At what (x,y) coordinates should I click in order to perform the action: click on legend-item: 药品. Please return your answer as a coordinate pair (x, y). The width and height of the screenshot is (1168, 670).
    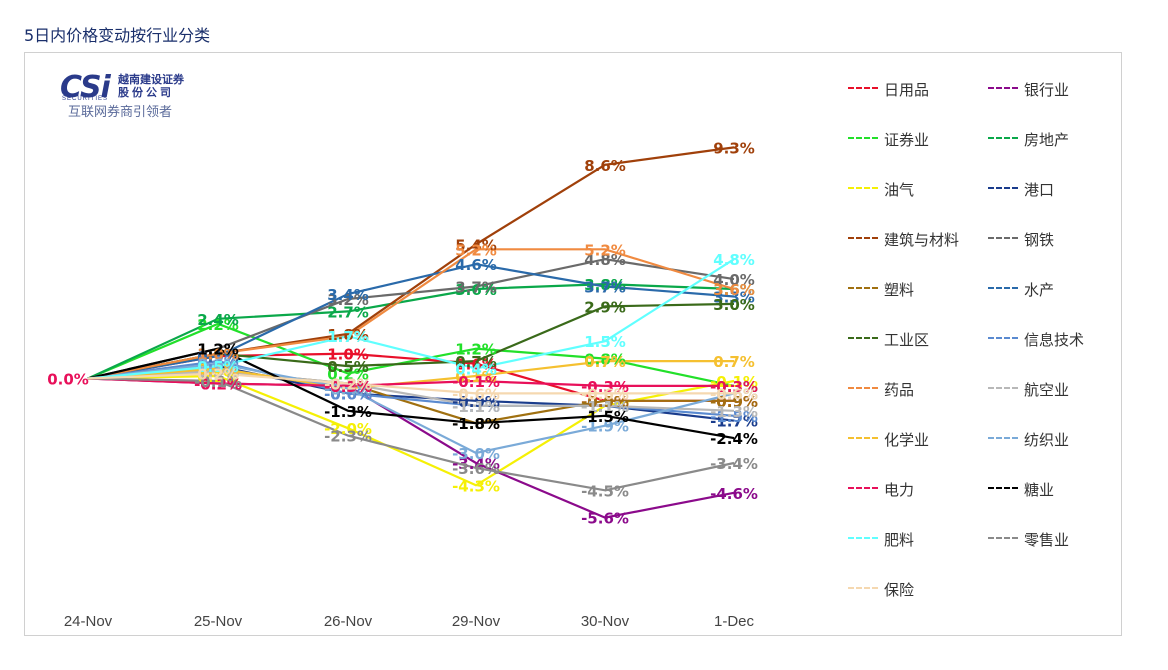
    Looking at the image, I should click on (881, 389).